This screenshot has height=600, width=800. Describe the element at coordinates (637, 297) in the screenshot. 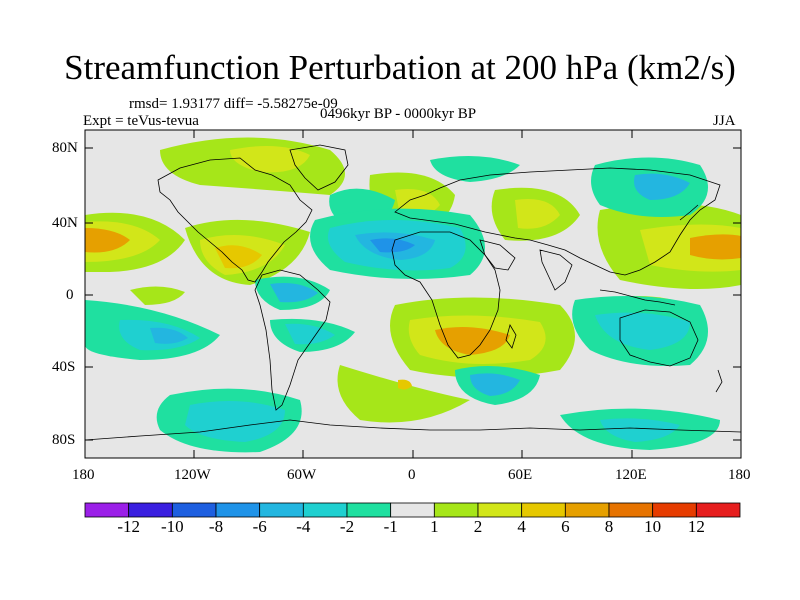

I see `coast-indonesia` at that location.